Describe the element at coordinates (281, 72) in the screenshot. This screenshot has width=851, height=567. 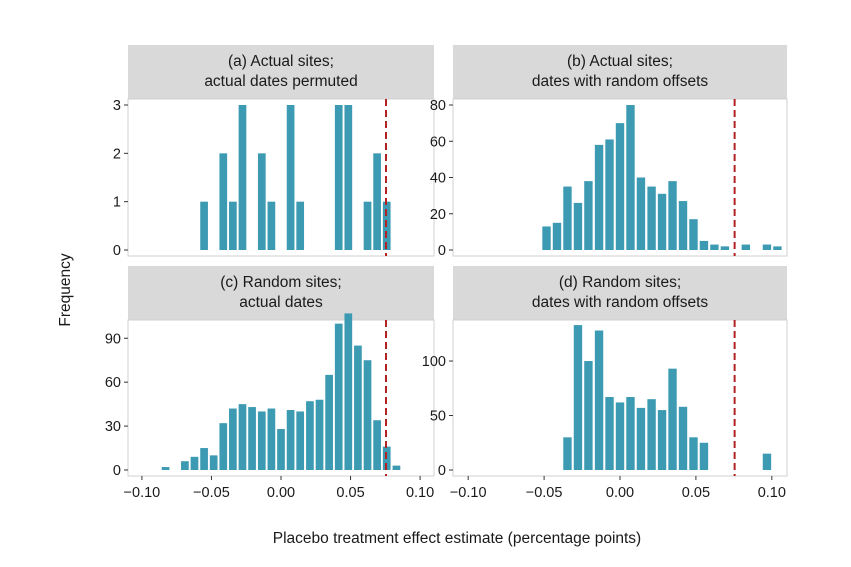
I see `panel-a-strip` at that location.